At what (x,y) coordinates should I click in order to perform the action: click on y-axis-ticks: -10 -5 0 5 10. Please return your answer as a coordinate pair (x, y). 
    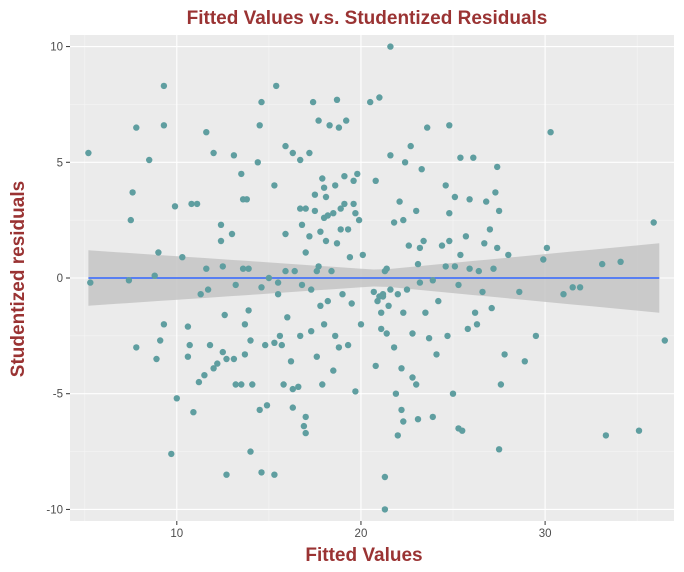
    Looking at the image, I should click on (58, 279).